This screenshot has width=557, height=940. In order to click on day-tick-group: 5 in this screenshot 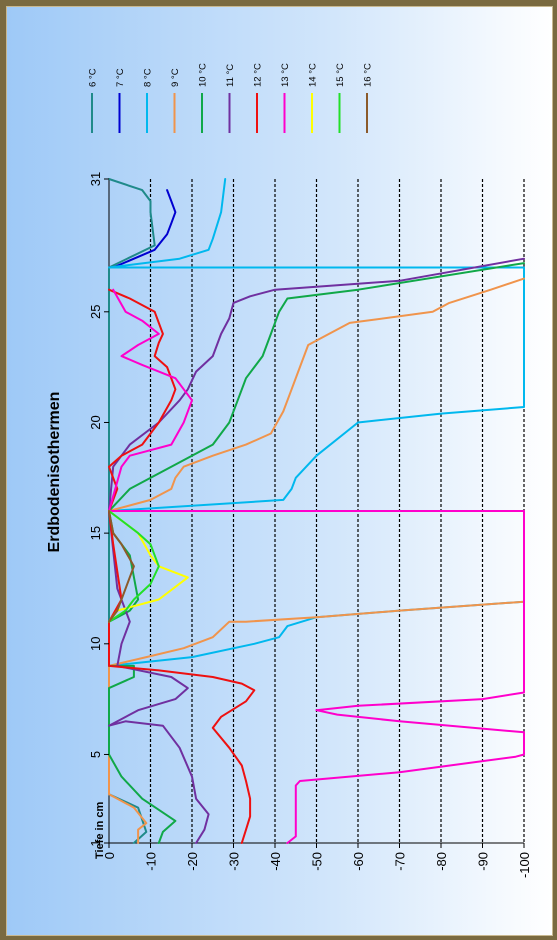, I will do `click(95, 754)`.